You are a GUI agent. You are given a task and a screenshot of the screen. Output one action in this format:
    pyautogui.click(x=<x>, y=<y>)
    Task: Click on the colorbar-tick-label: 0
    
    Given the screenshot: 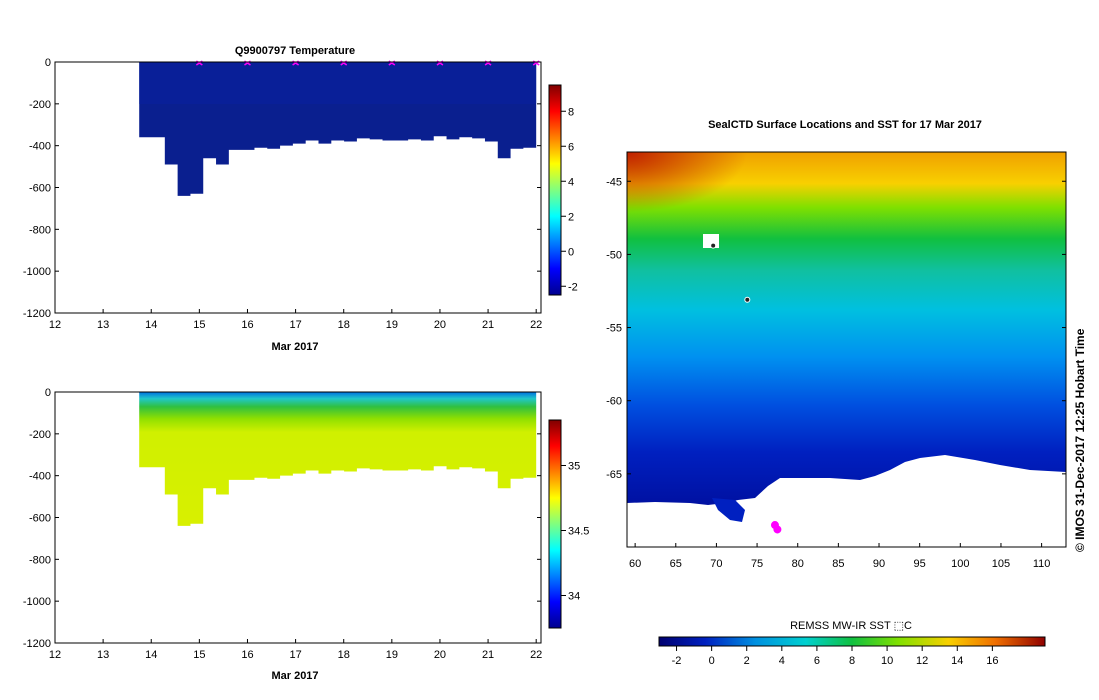 What is the action you would take?
    pyautogui.click(x=571, y=252)
    